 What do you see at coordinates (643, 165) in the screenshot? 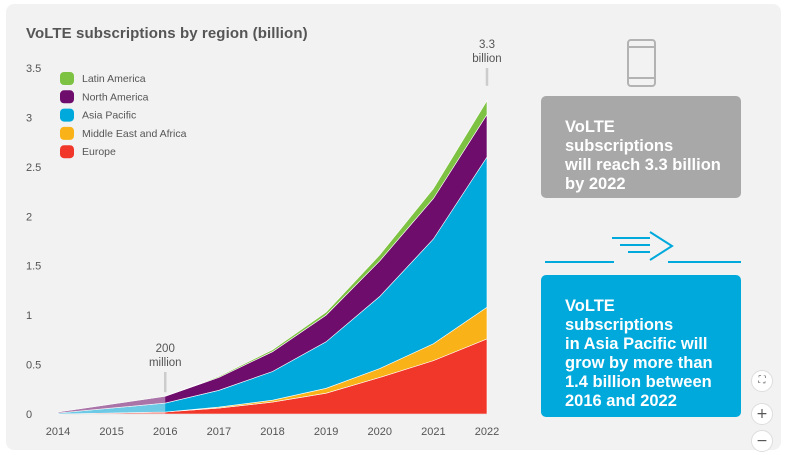
I see `callout-line: will reach 3.3 billion` at bounding box center [643, 165].